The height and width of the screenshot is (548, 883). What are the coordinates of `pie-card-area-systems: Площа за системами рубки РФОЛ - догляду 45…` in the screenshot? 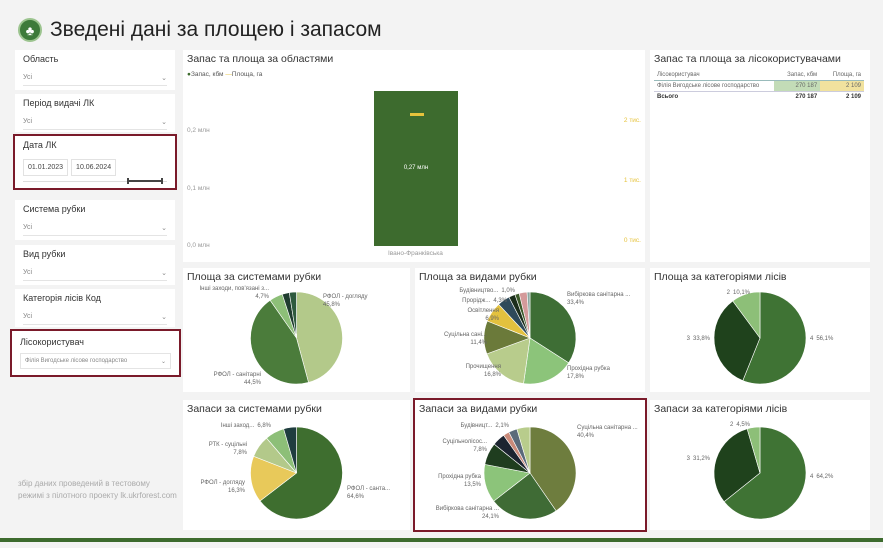 It's located at (296, 330).